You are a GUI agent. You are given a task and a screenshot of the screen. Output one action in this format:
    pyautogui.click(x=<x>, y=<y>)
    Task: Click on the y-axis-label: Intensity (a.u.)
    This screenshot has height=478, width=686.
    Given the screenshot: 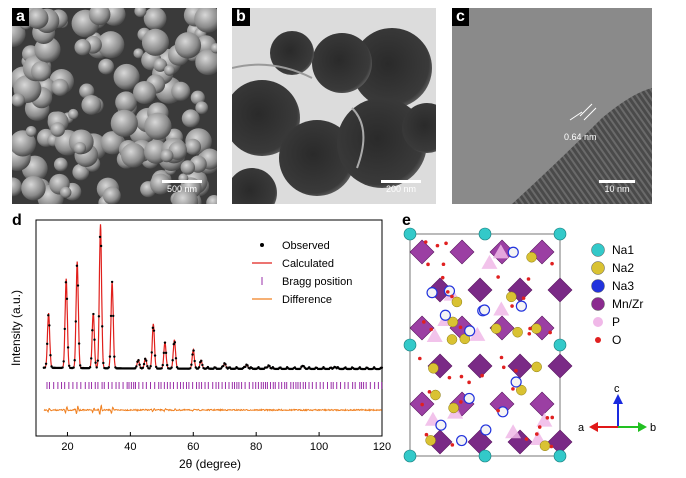 What is the action you would take?
    pyautogui.click(x=16, y=328)
    